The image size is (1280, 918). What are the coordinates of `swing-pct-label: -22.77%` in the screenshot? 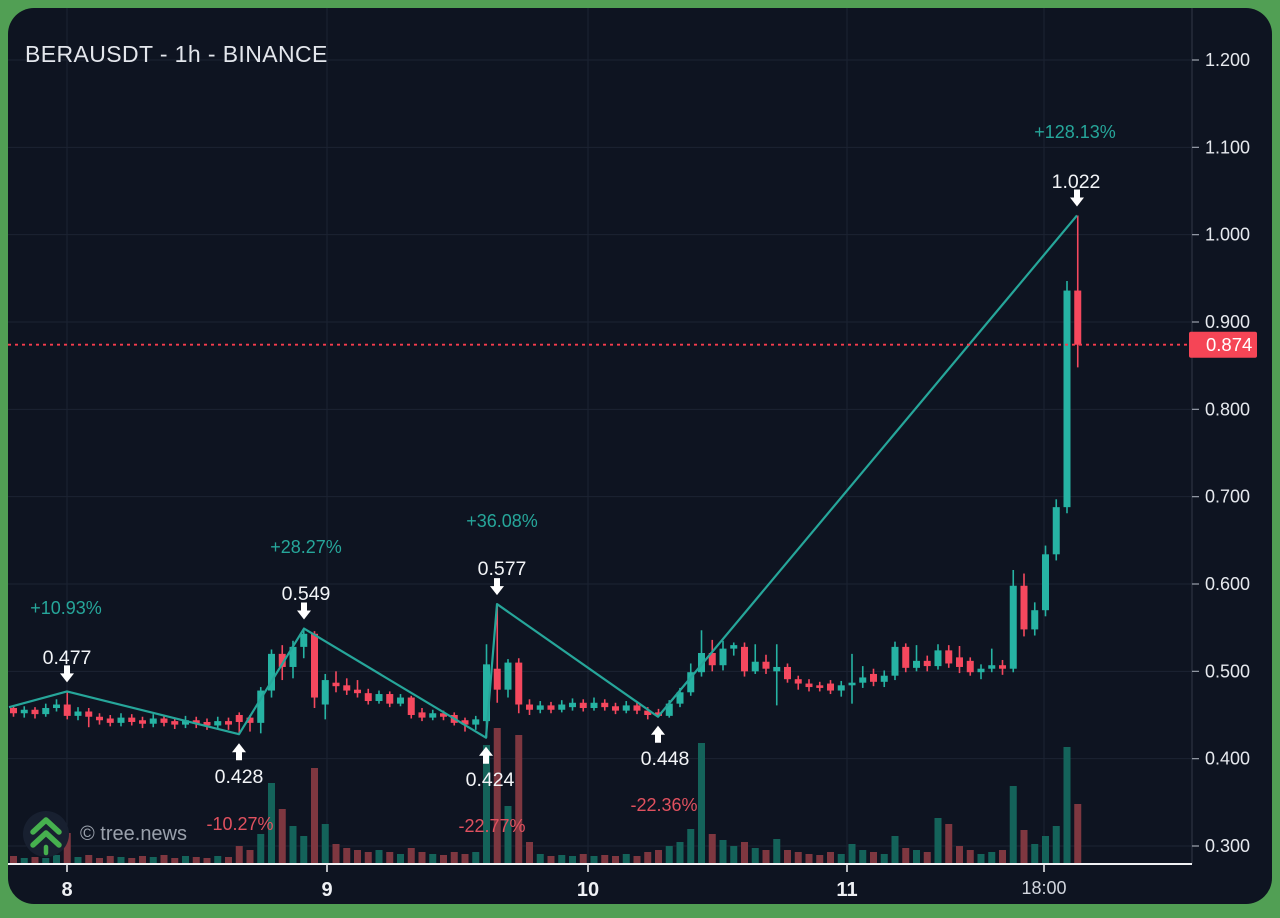 It's located at (491, 826).